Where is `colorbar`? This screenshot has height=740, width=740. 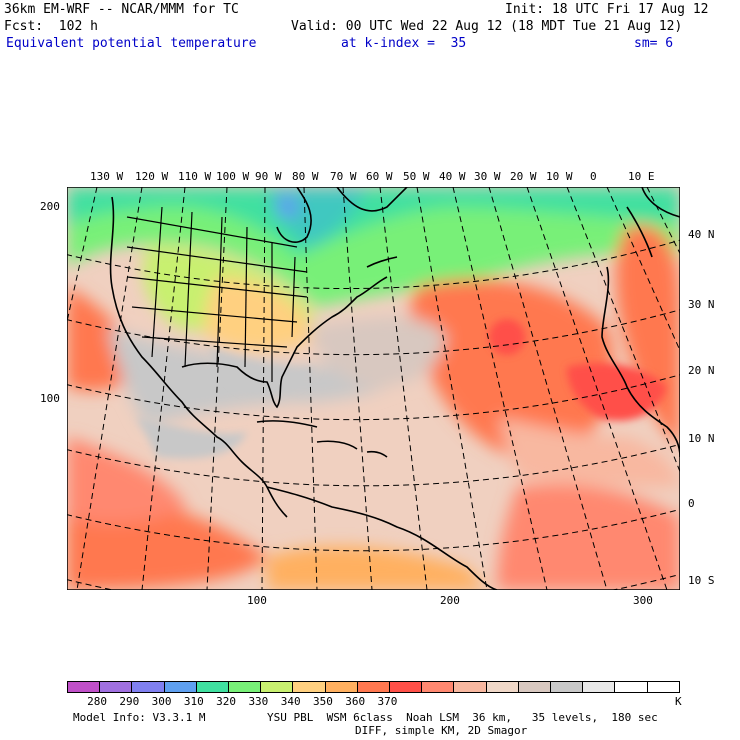 colorbar is located at coordinates (373, 687).